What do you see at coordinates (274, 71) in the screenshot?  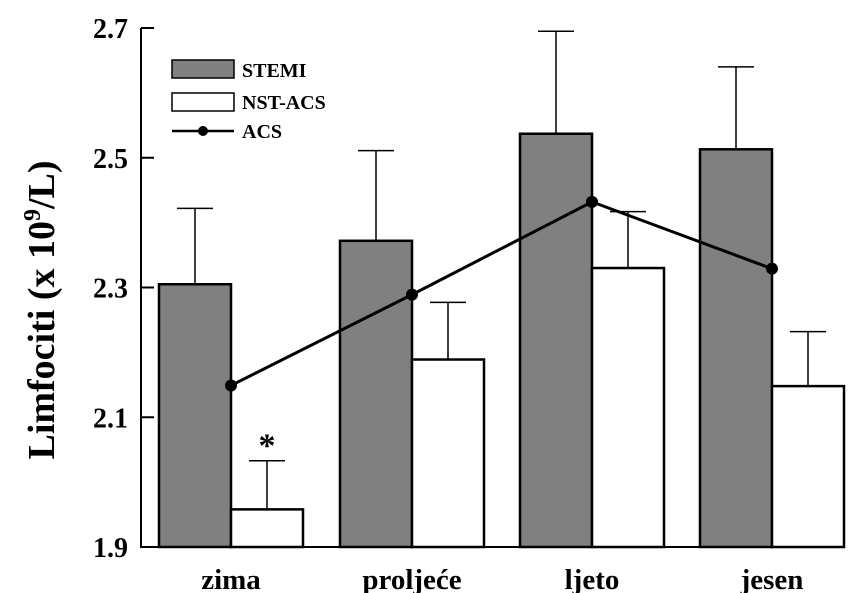 I see `legend-label-stemi: STEMI` at bounding box center [274, 71].